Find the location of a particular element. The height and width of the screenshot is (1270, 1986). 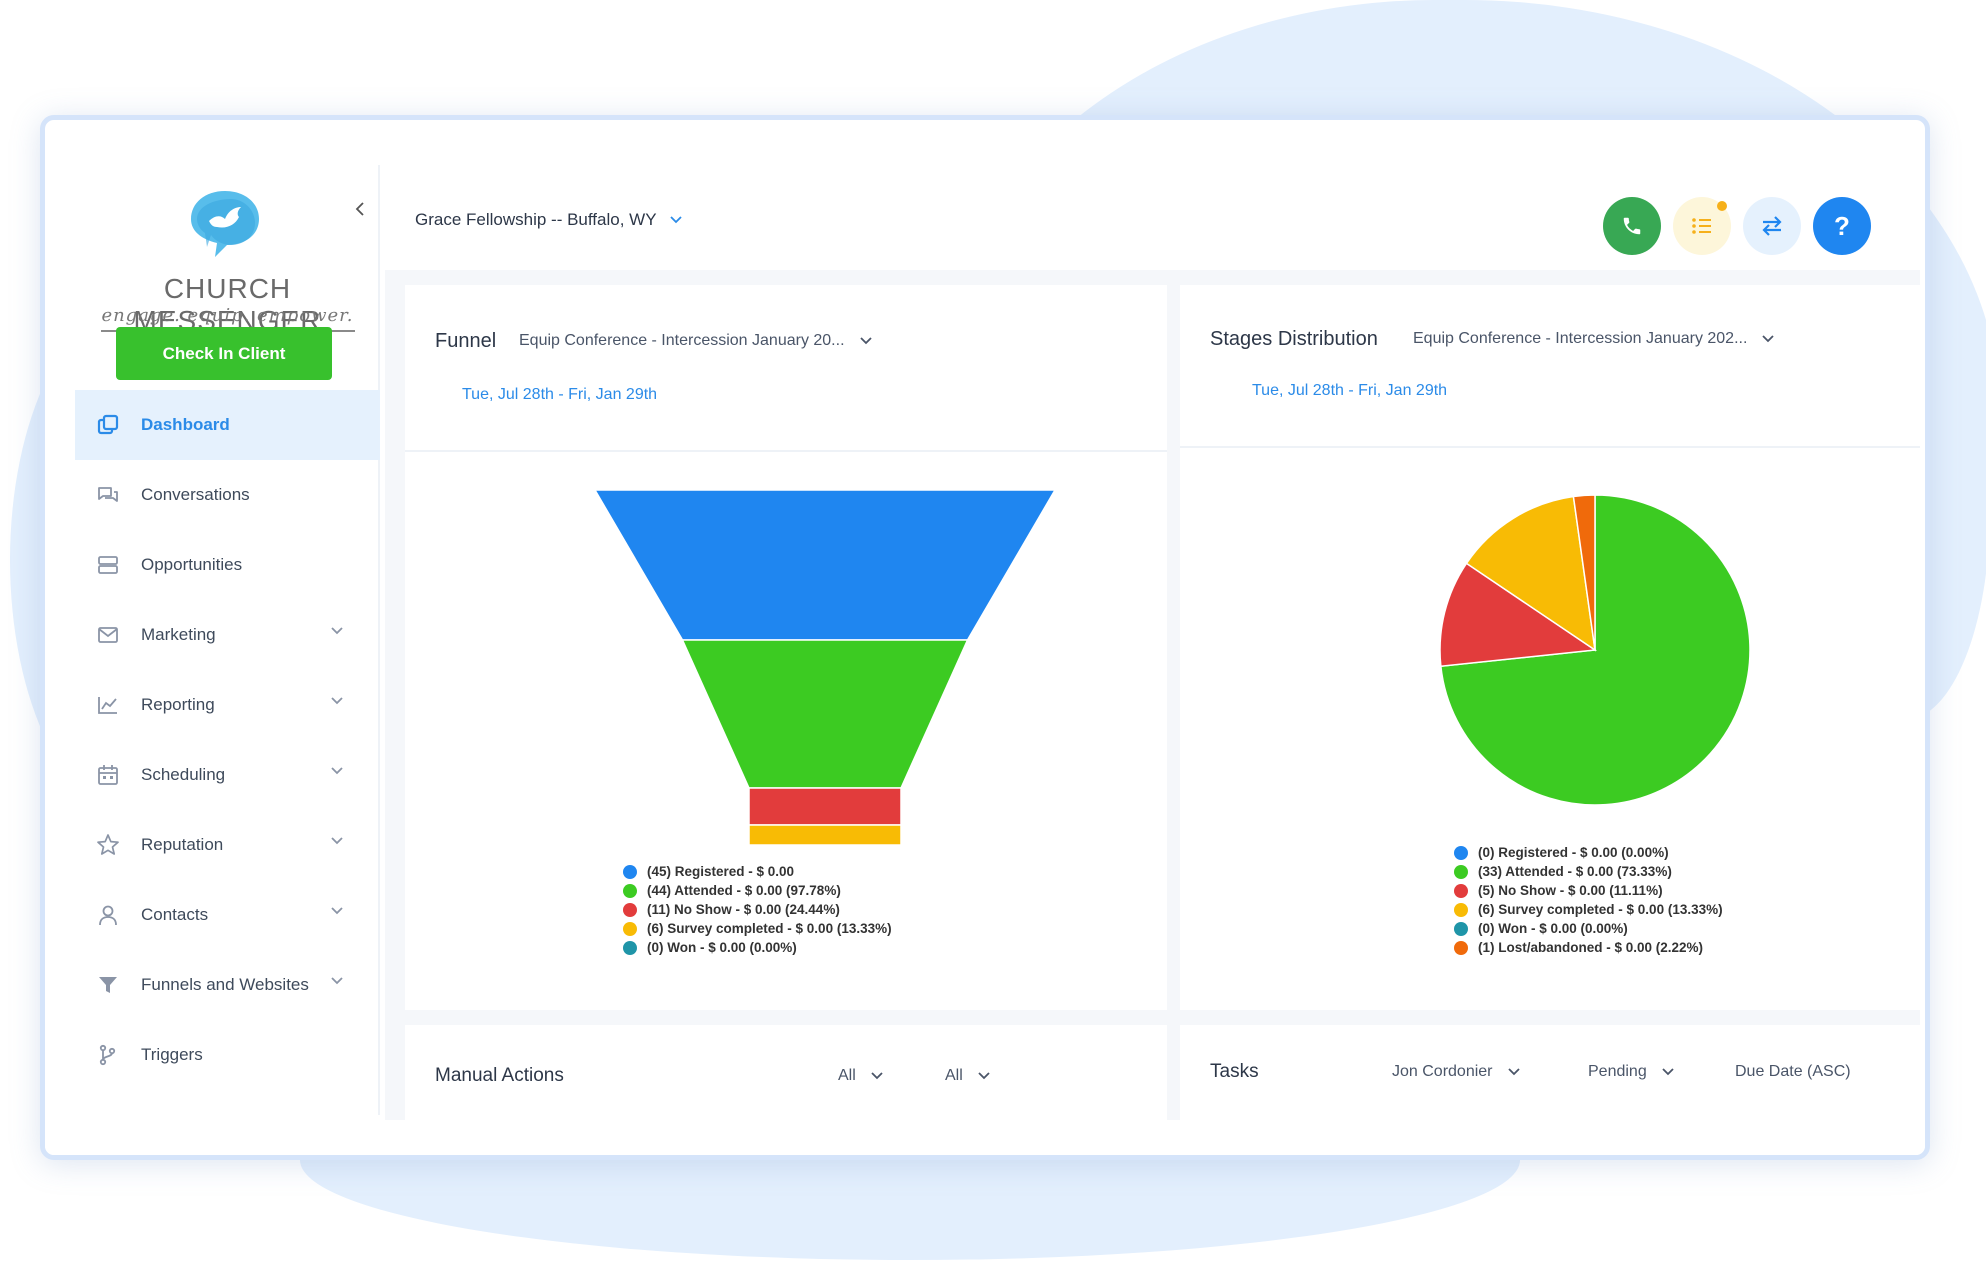

funnel-segment-attended is located at coordinates (825, 714).